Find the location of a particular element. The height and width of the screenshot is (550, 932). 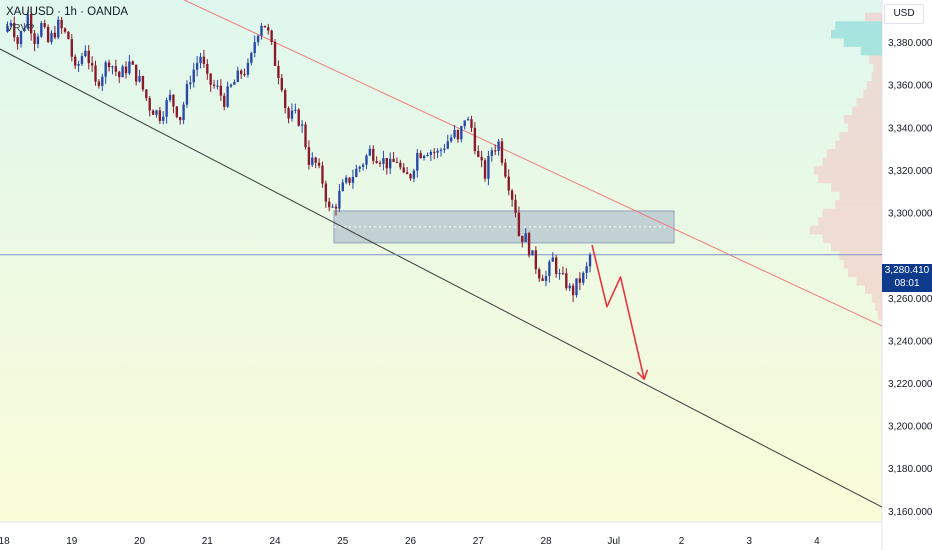

time-tick-label: 2 is located at coordinates (682, 541).